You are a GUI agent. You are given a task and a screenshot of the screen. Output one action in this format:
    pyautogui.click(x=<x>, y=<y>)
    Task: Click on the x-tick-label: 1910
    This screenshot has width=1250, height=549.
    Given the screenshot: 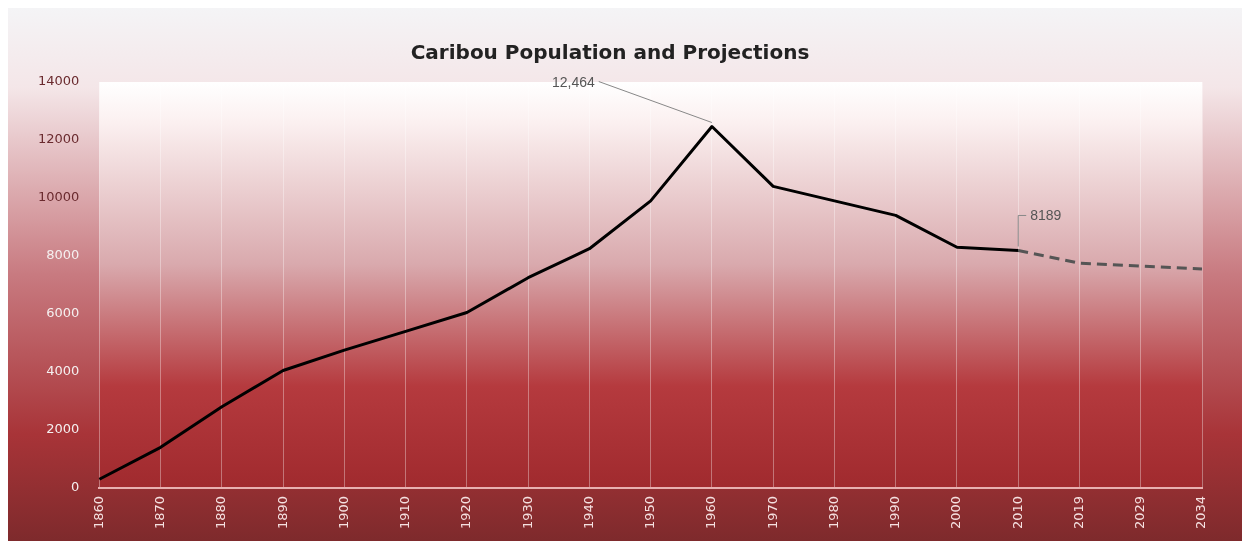 What is the action you would take?
    pyautogui.click(x=405, y=512)
    